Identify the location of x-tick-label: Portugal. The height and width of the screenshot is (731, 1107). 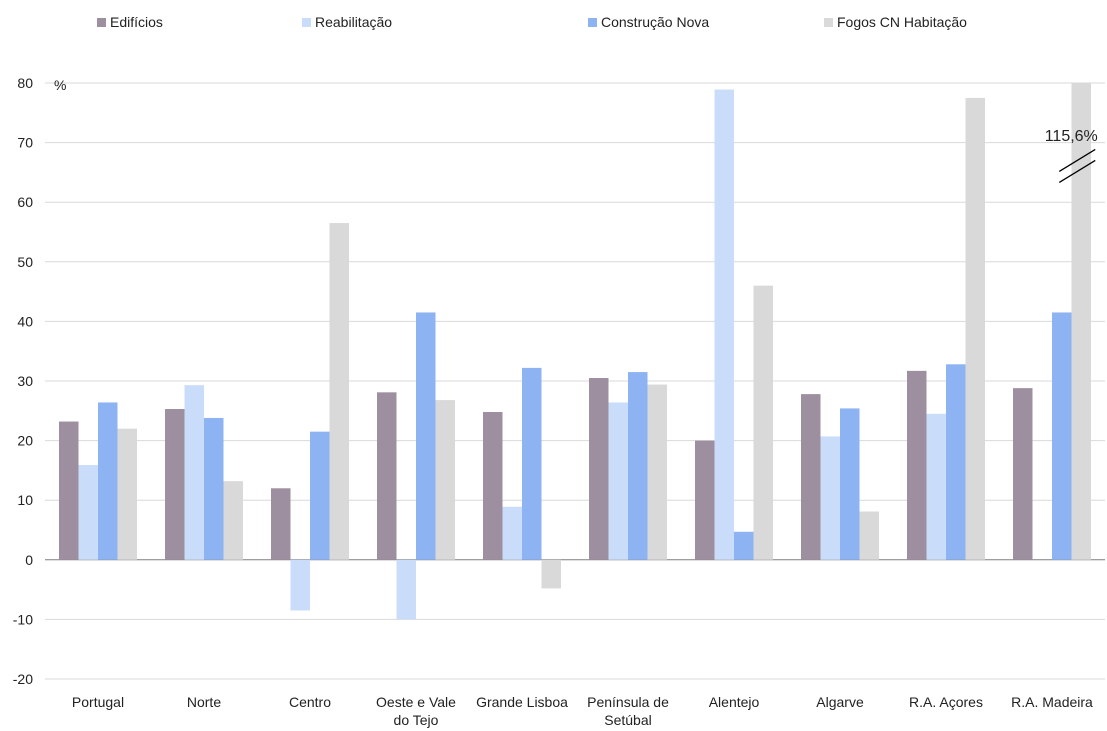
(98, 702).